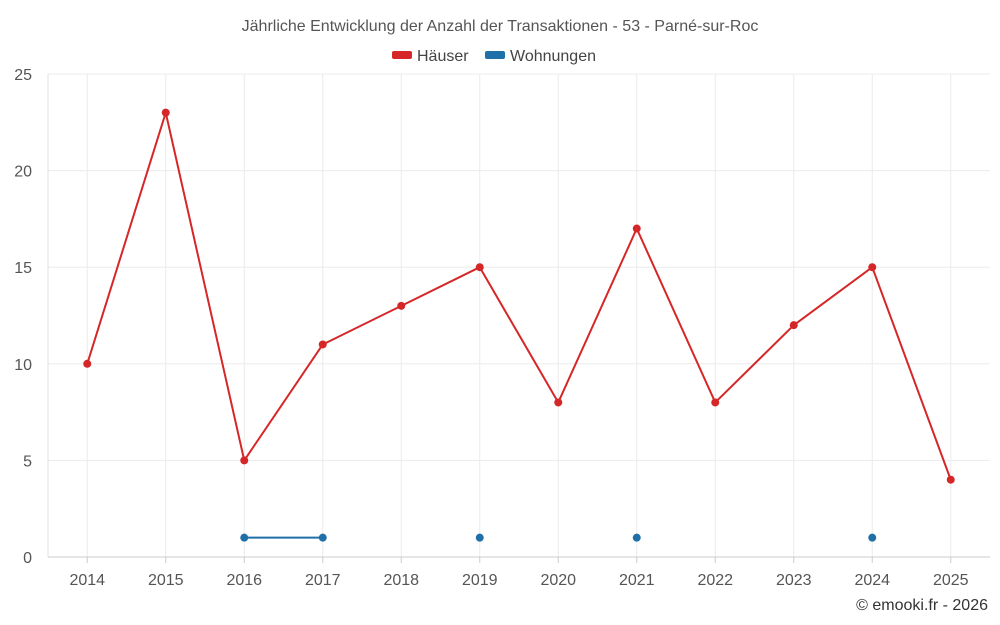  I want to click on legend-item-haeuser: Häuser, so click(430, 56).